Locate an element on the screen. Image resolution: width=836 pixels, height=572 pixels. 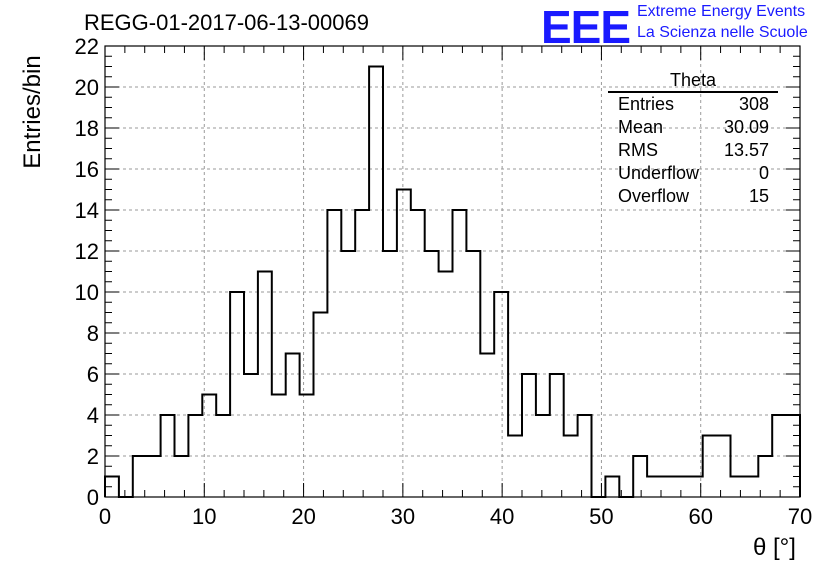
stats-value: 30.09 is located at coordinates (746, 127).